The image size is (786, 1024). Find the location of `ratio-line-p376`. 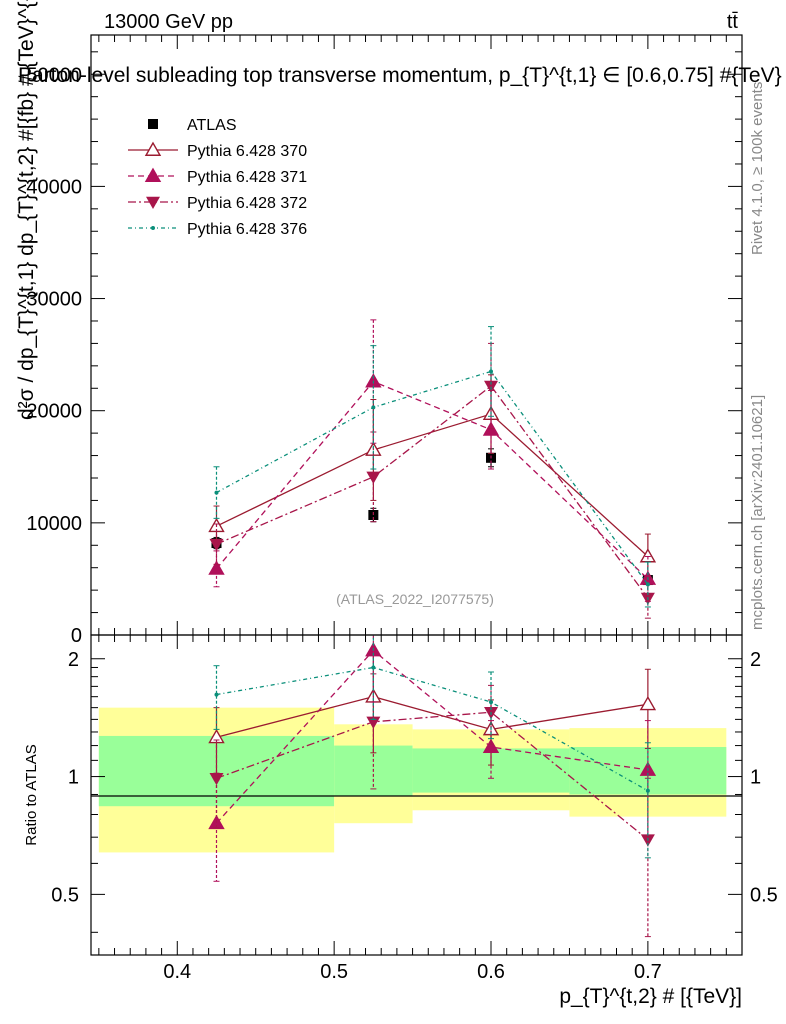

ratio-line-p376 is located at coordinates (432, 729).